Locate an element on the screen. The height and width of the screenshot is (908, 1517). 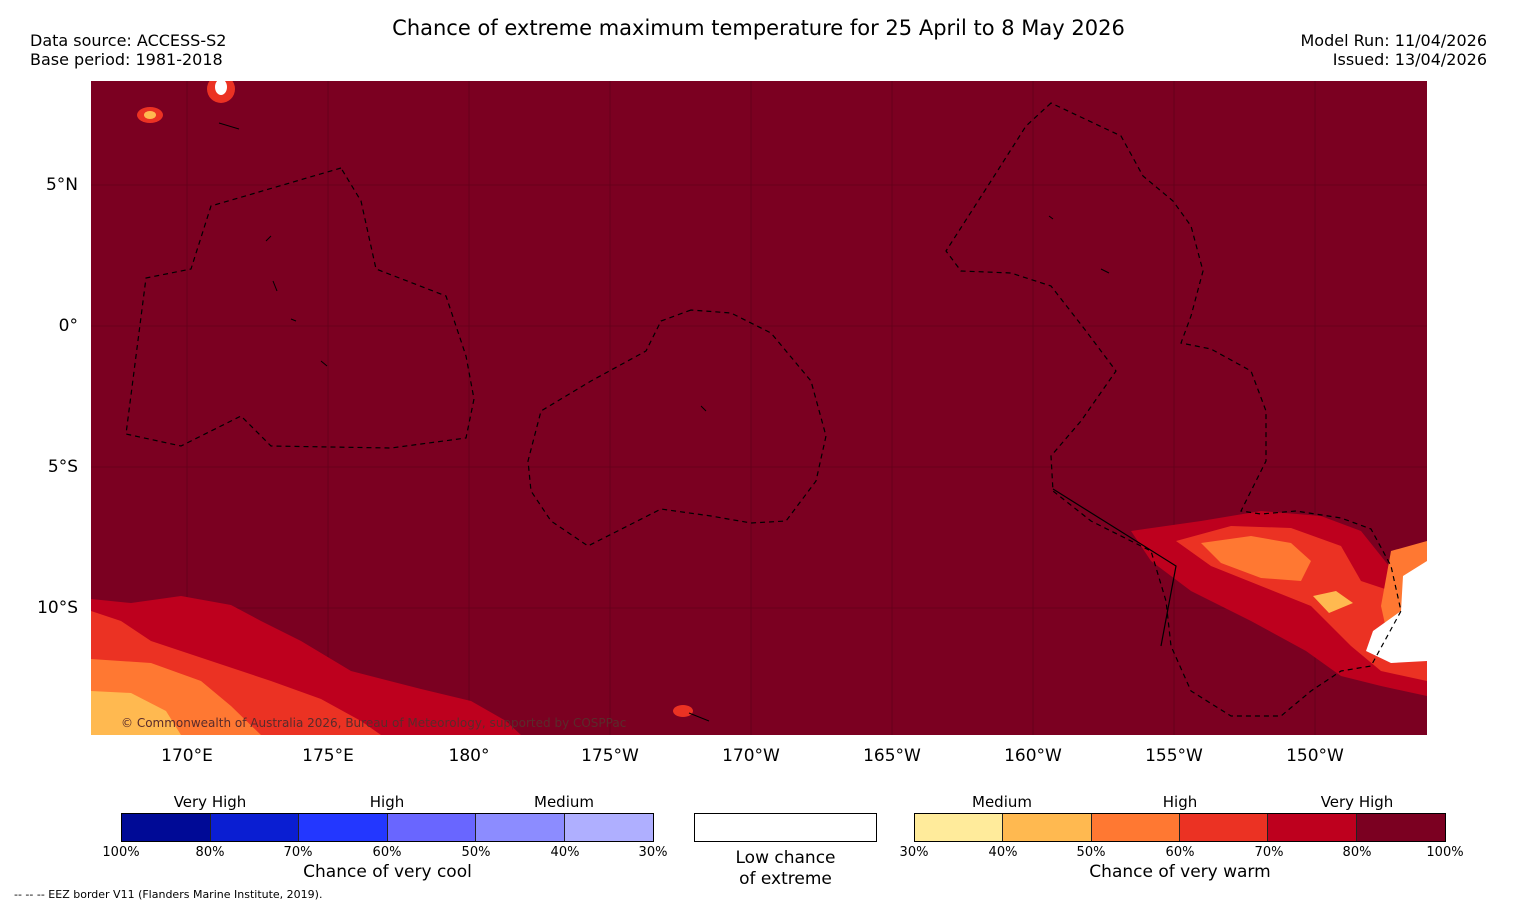
lat-label-5s: 5°S is located at coordinates (62, 467).